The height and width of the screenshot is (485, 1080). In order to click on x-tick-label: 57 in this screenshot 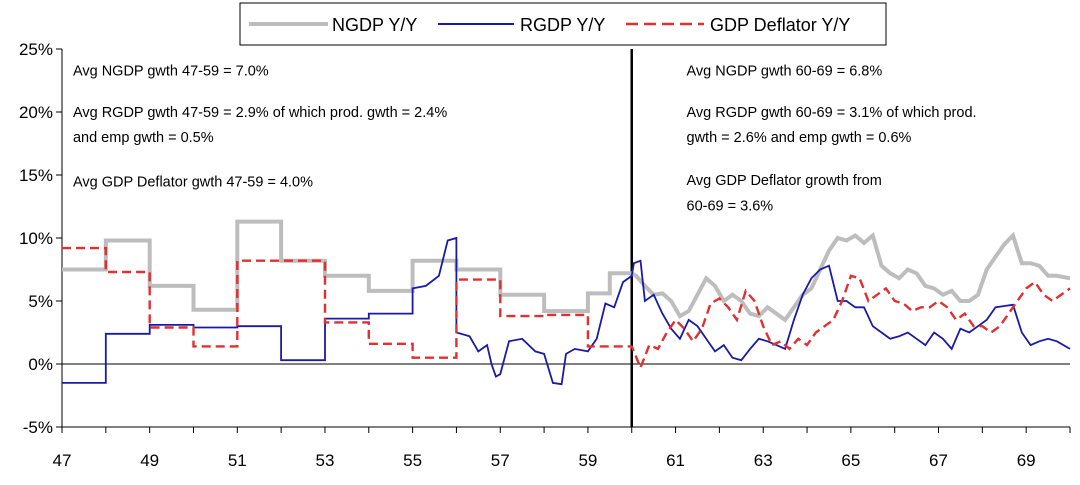, I will do `click(500, 460)`.